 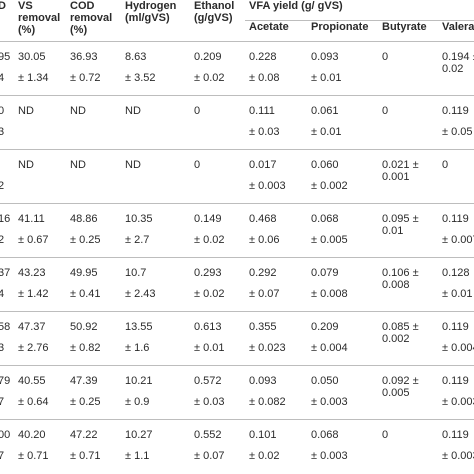 I want to click on cell-deviation: ± 0.07, so click(x=264, y=294).